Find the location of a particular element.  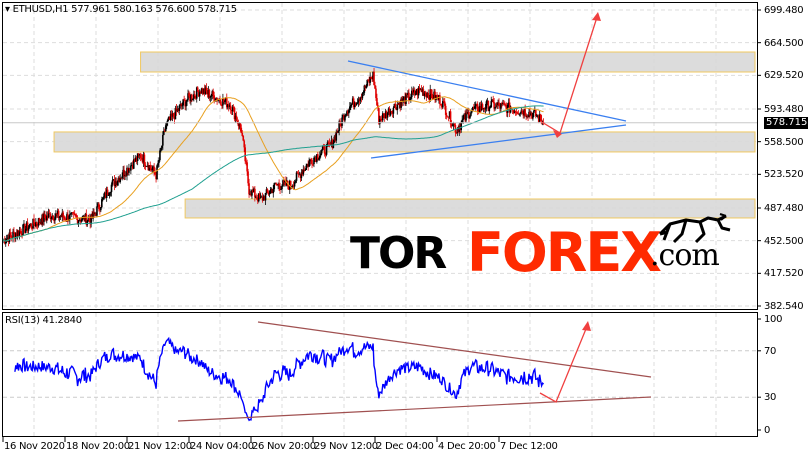

time-tick-label: 26 Nov 20:00 is located at coordinates (284, 446).